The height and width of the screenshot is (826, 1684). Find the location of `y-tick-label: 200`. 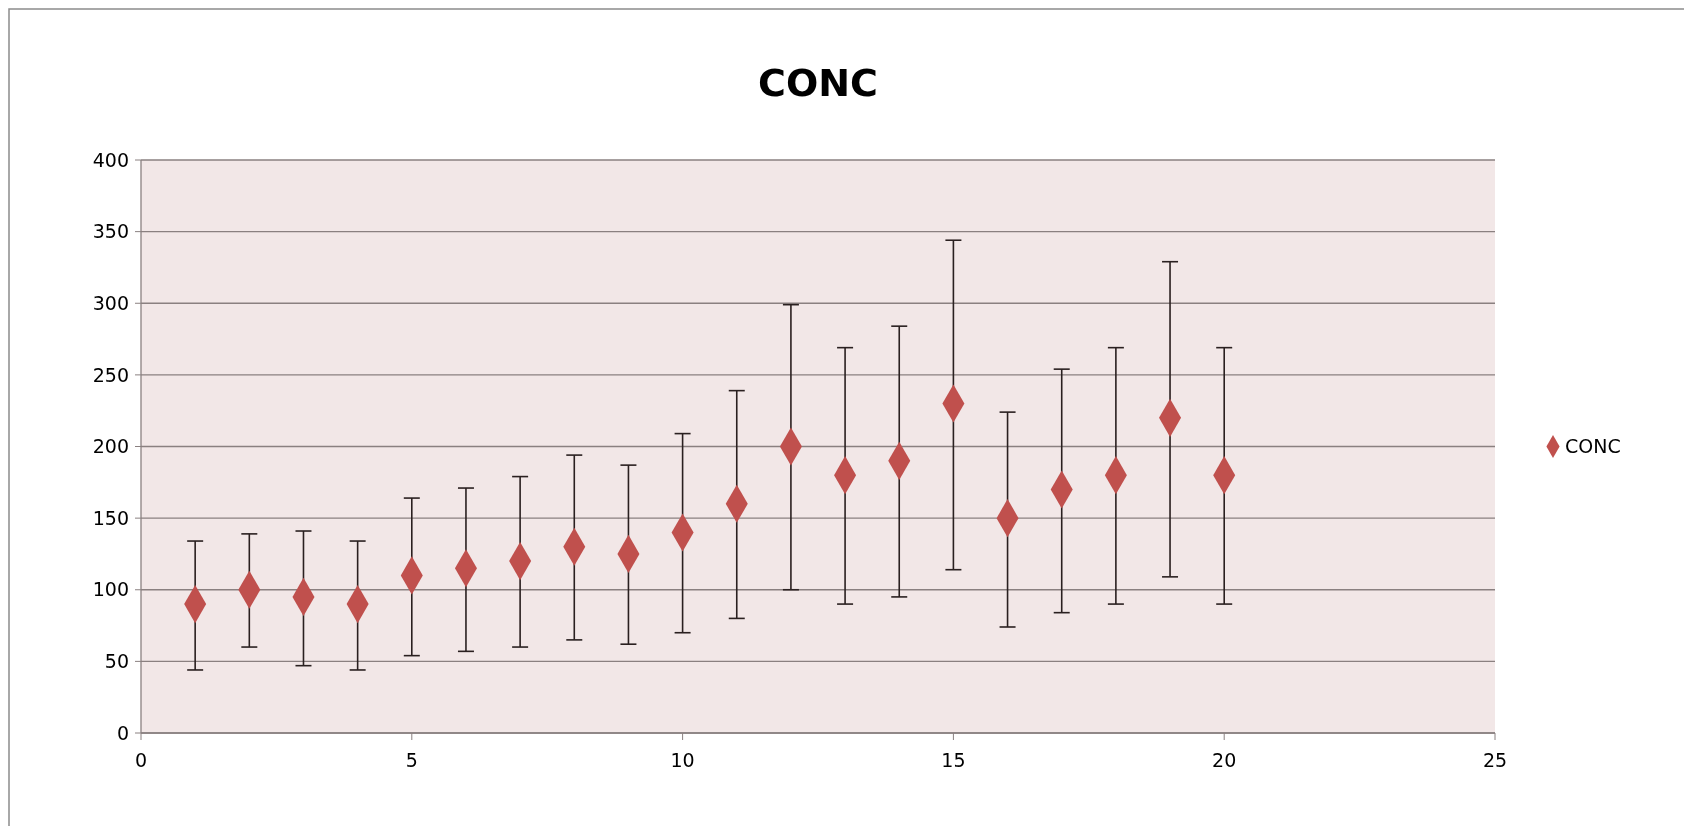

y-tick-label: 200 is located at coordinates (110, 446).